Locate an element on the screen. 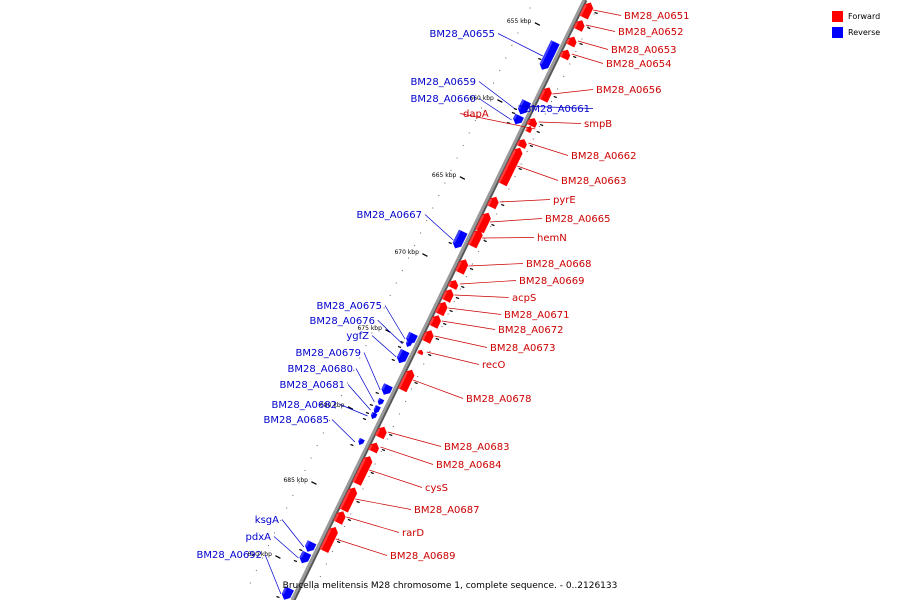 This screenshot has width=900, height=600. gene-bm28-a0678-label: BM28_A0678 is located at coordinates (499, 399).